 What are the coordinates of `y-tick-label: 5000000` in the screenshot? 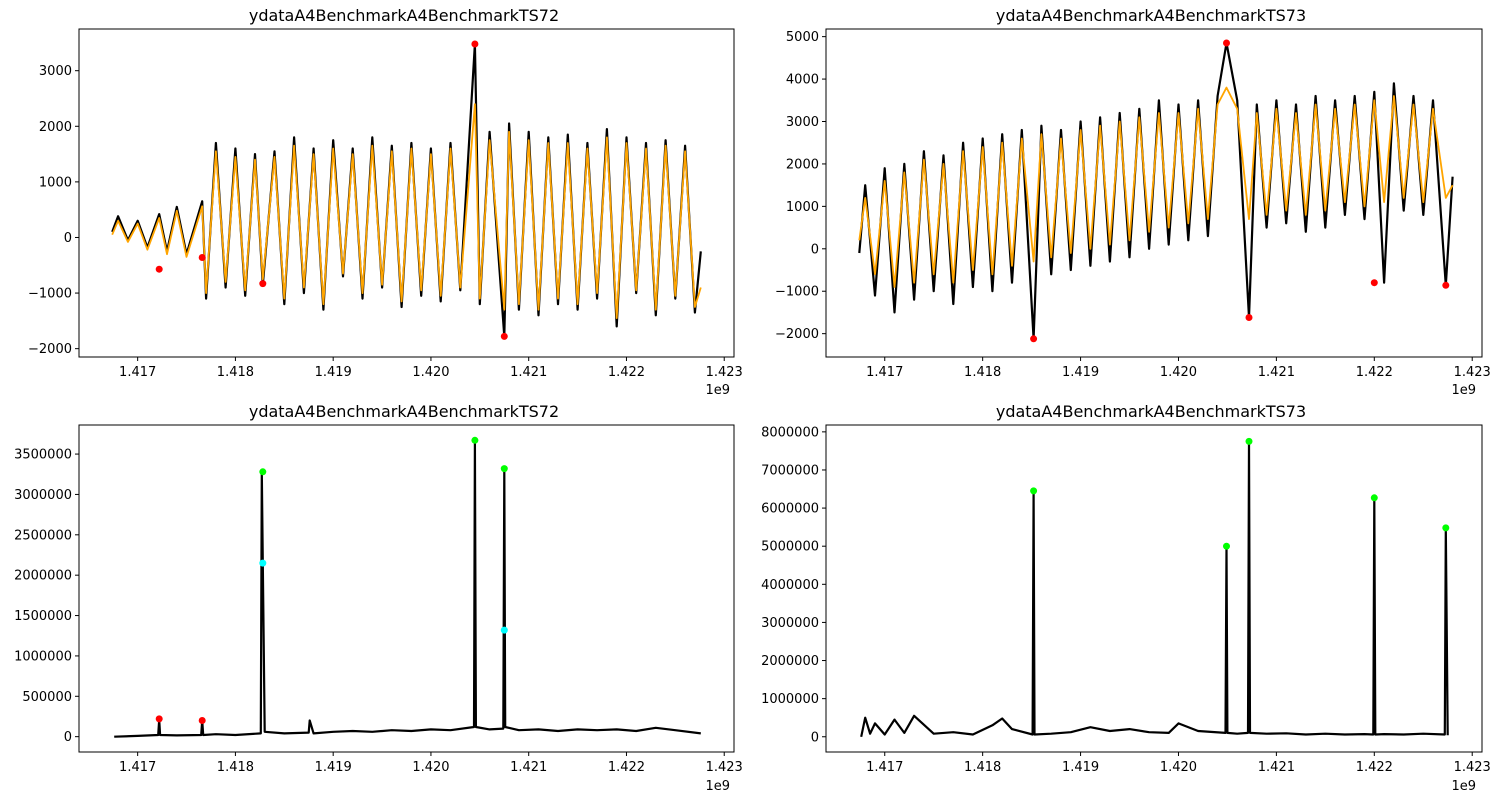 It's located at (790, 547).